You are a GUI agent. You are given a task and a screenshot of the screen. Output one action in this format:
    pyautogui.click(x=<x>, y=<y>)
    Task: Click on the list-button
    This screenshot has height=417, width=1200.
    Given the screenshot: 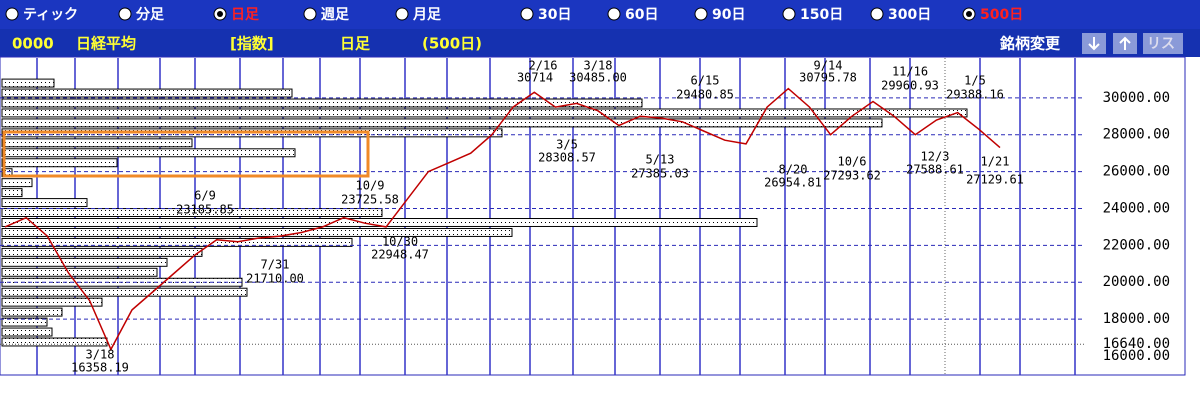 What is the action you would take?
    pyautogui.click(x=1163, y=43)
    